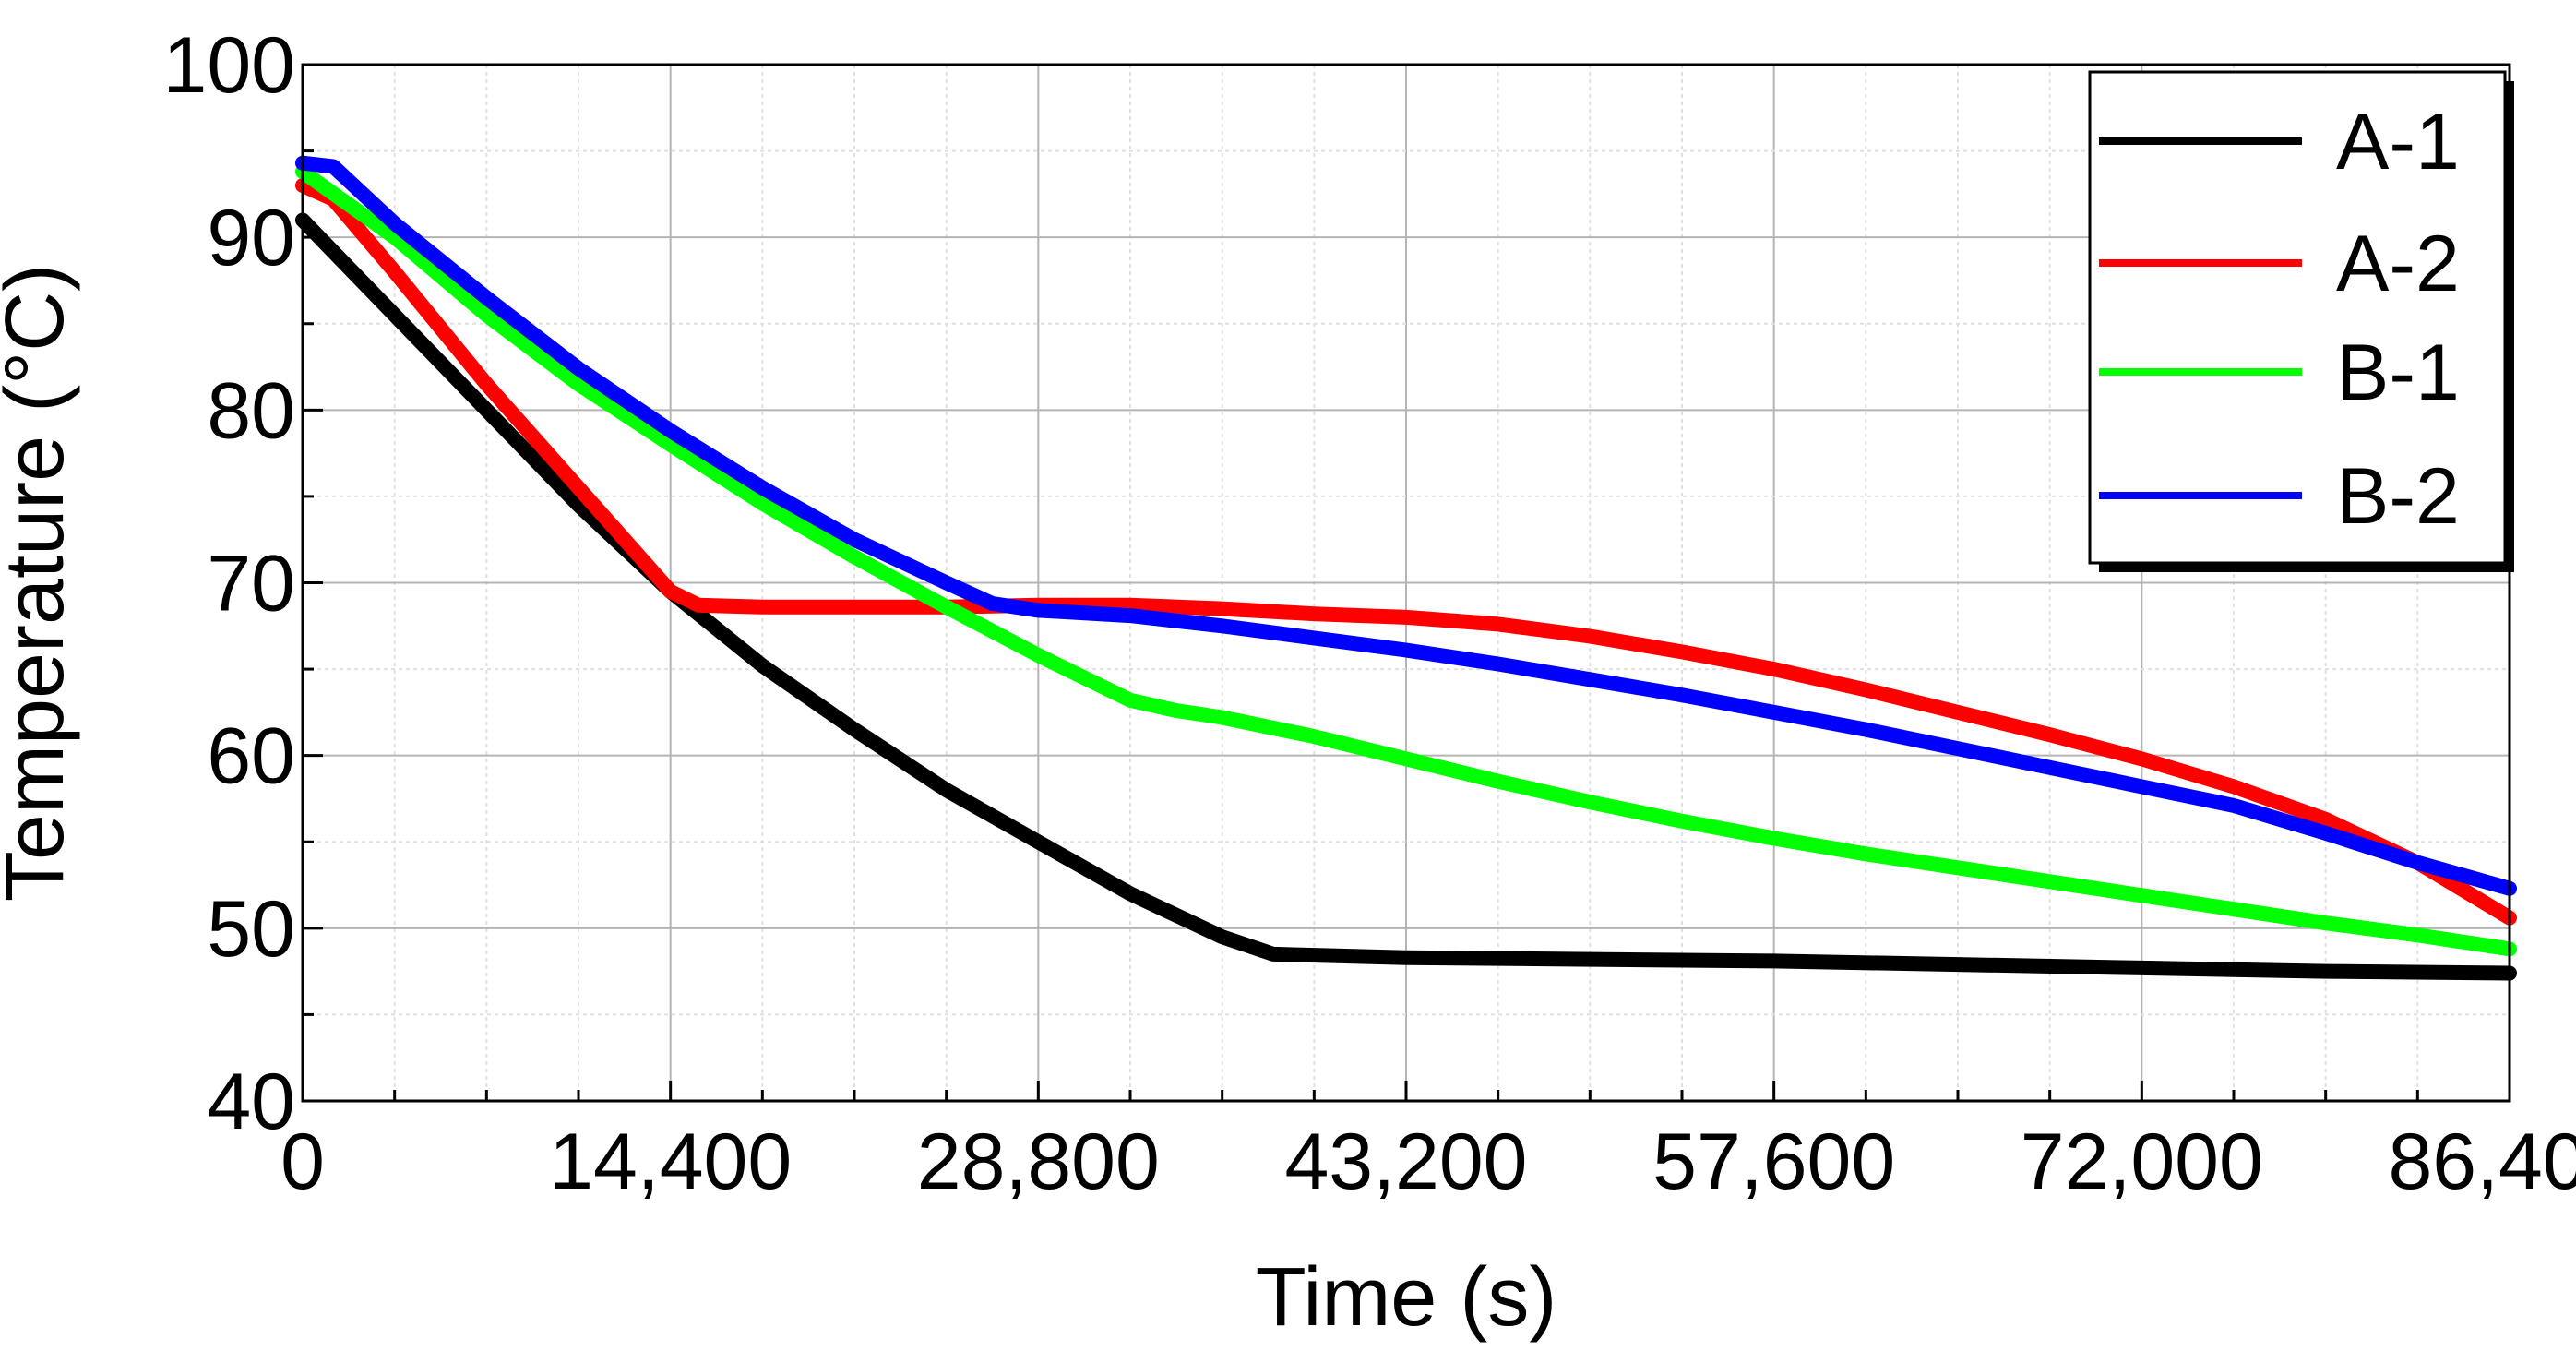 The width and height of the screenshot is (2576, 1363). I want to click on x-tick-label: 0, so click(302, 1162).